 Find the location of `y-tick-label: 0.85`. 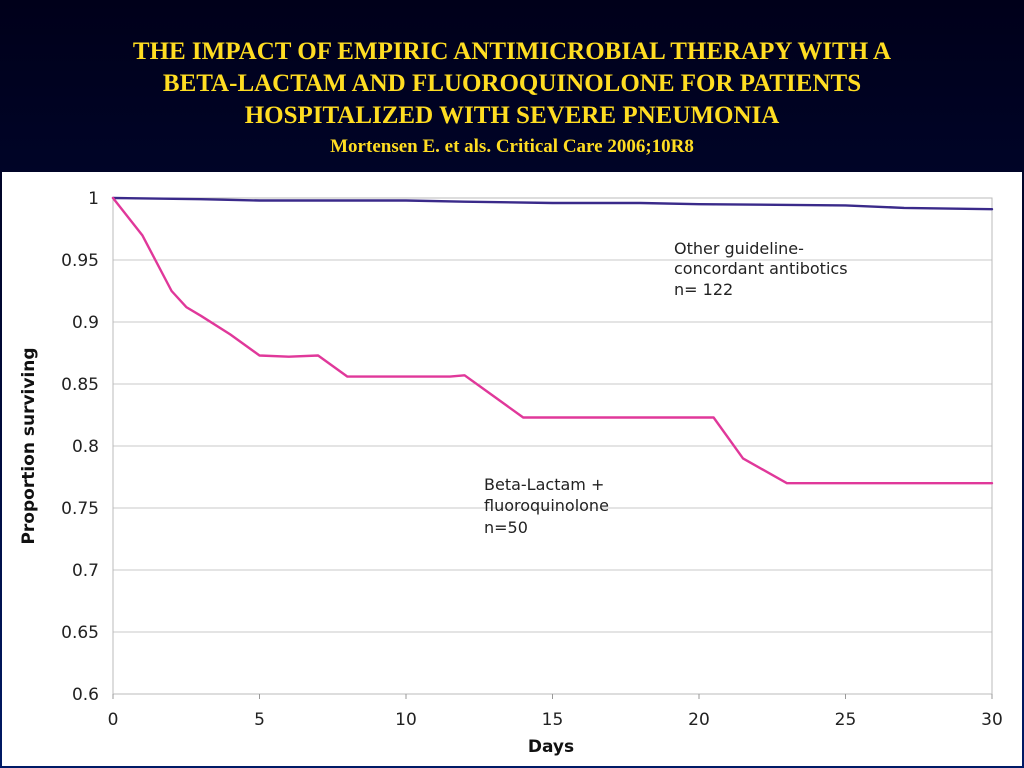

y-tick-label: 0.85 is located at coordinates (80, 385).